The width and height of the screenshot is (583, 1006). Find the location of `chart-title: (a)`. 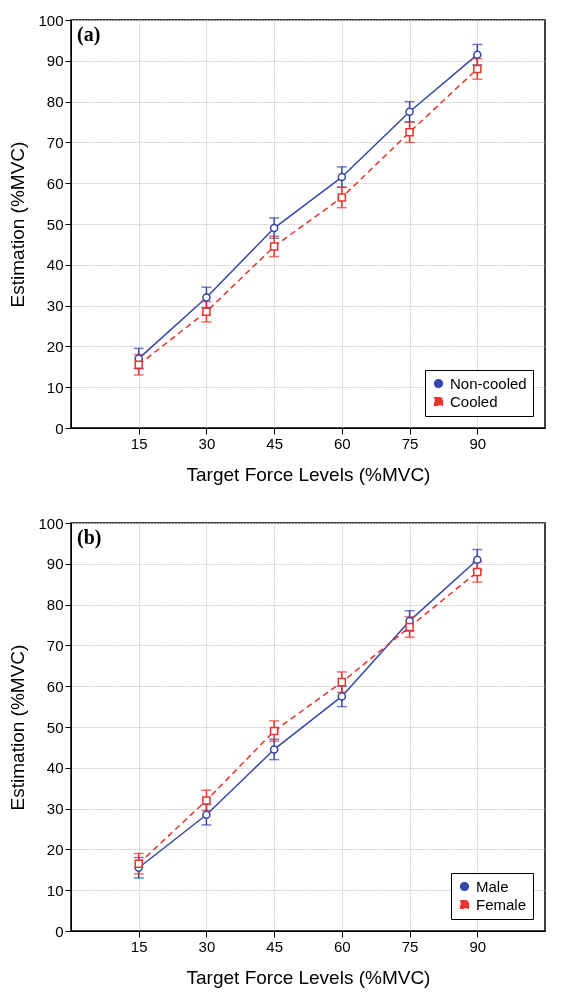

chart-title: (a) is located at coordinates (89, 34).